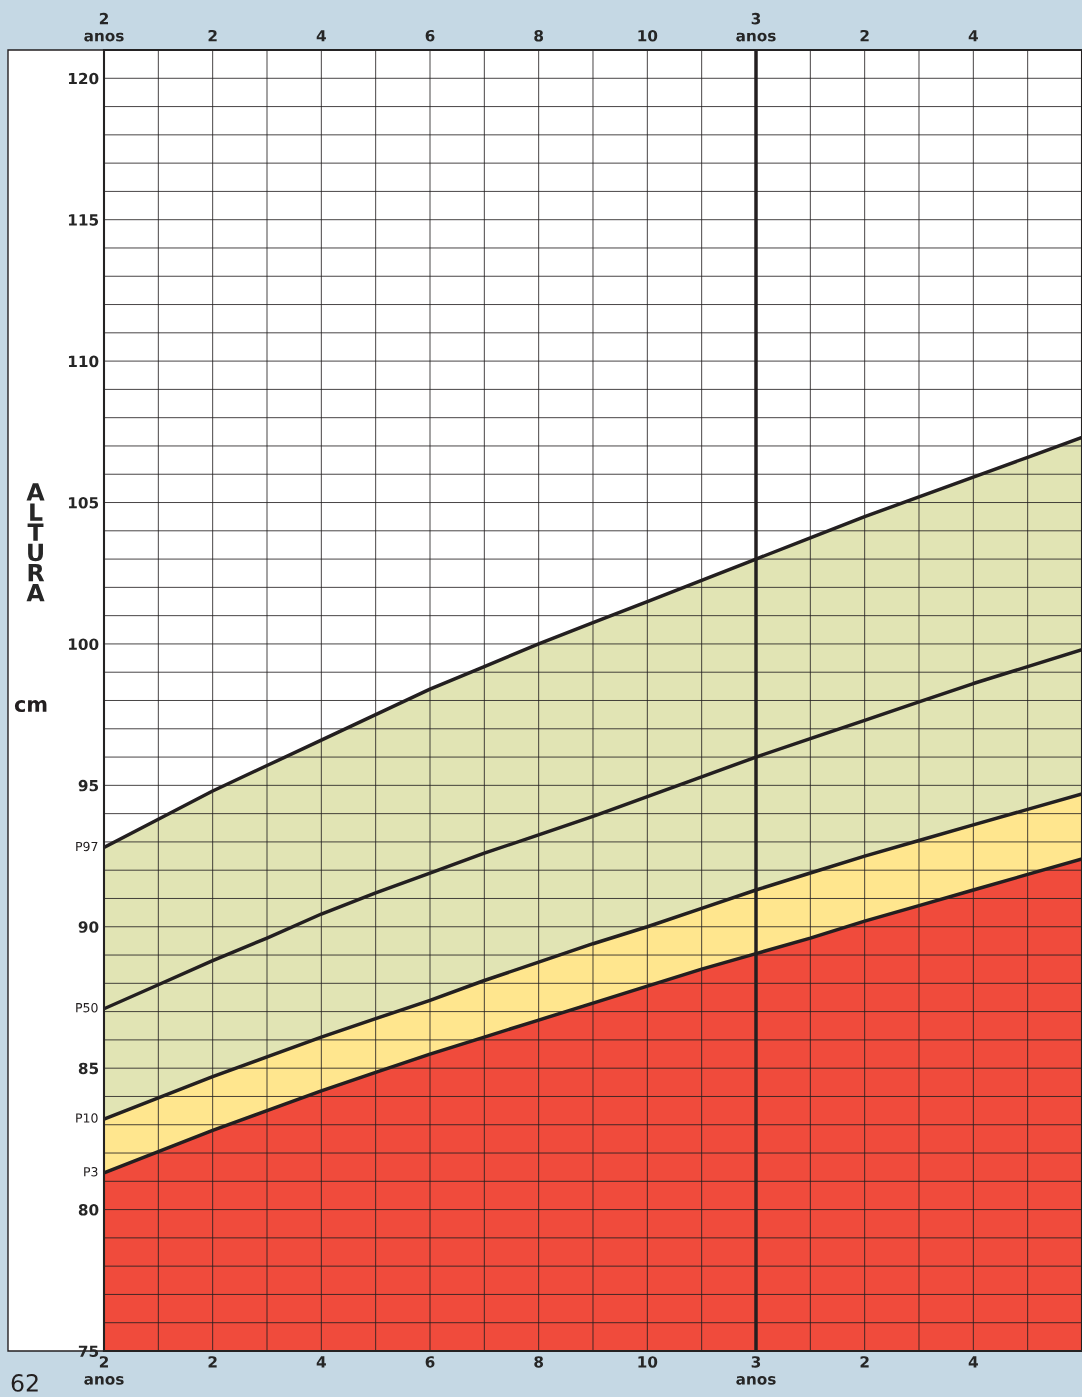 The image size is (1082, 1397). Describe the element at coordinates (35, 542) in the screenshot. I see `y-axis-title: ALTURA` at that location.